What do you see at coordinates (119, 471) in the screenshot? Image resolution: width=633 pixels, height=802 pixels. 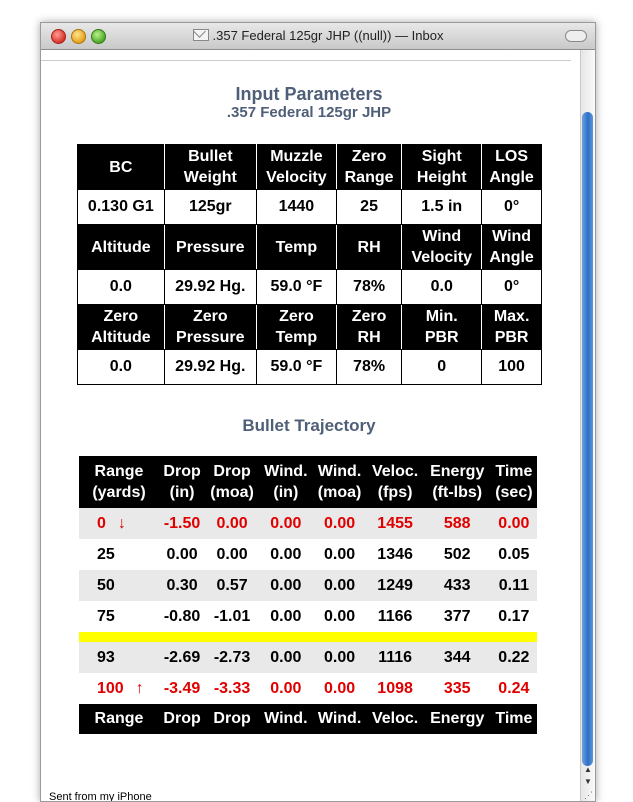 I see `trajectory-header-cell-line: Range` at bounding box center [119, 471].